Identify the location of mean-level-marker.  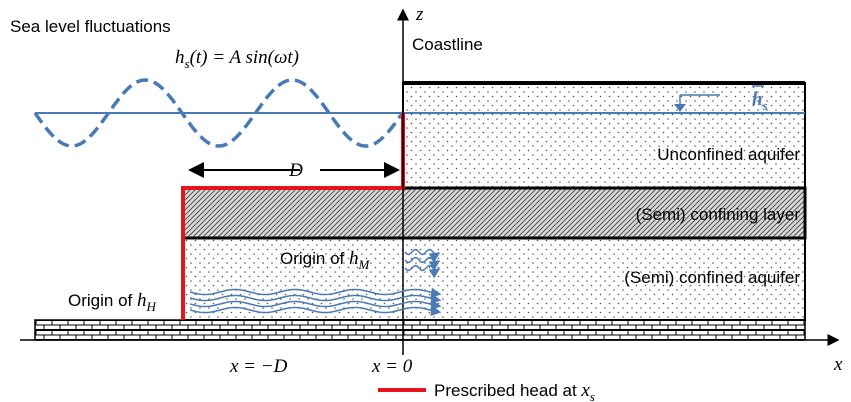
(697, 103).